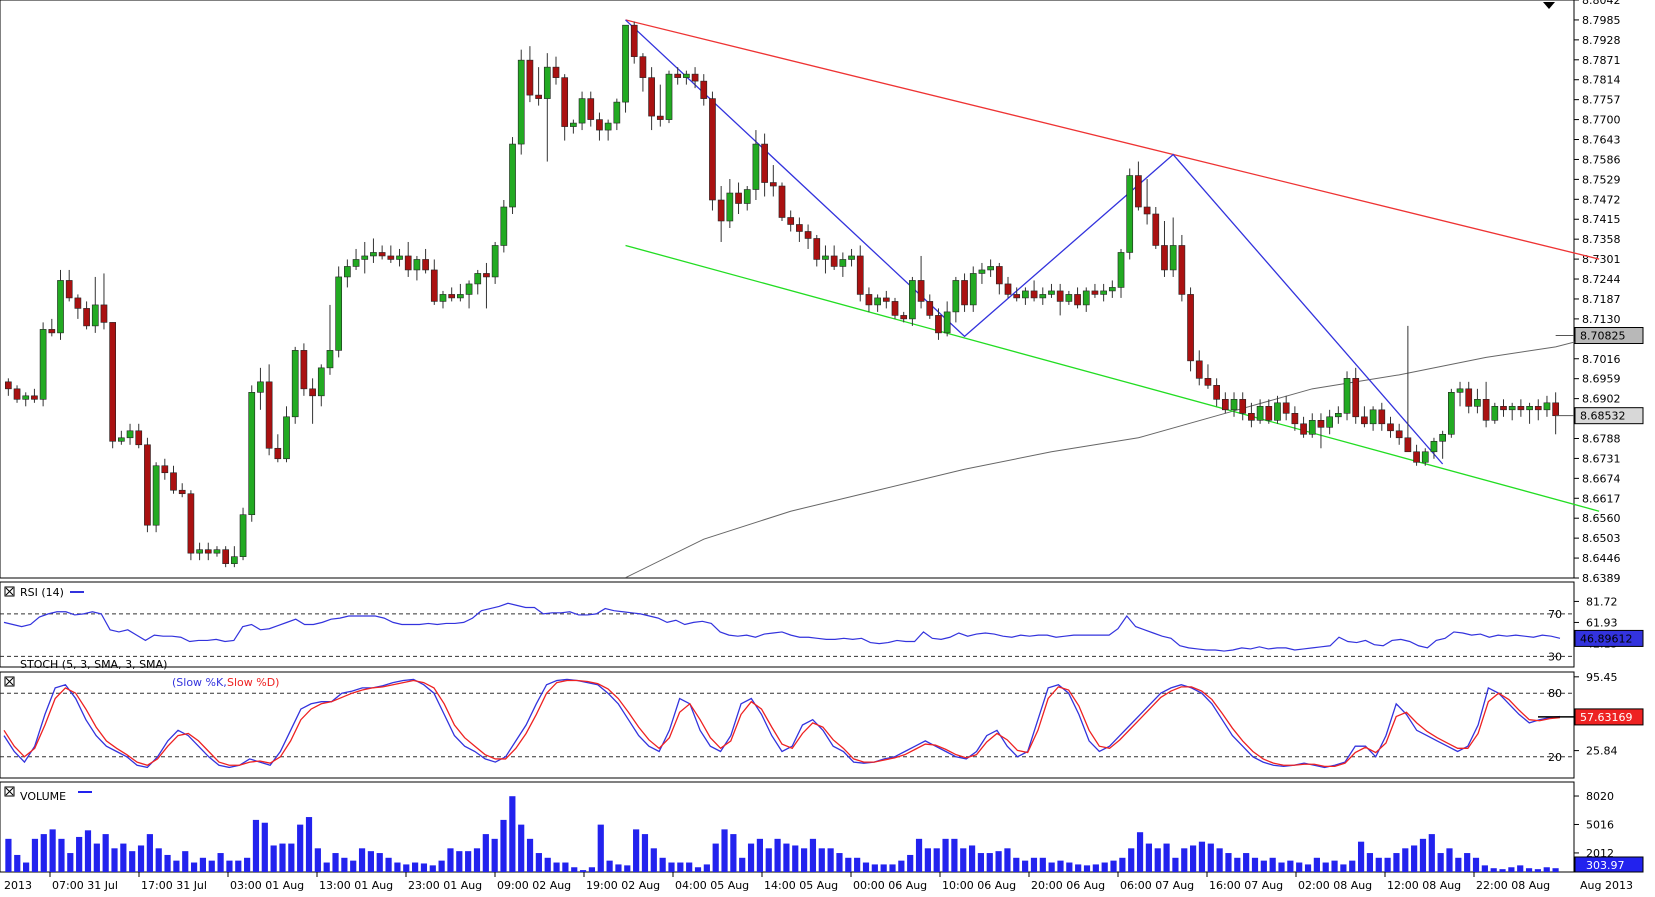 The width and height of the screenshot is (1655, 897). Describe the element at coordinates (1601, 299) in the screenshot. I see `price-tick-label: 8.7187` at that location.